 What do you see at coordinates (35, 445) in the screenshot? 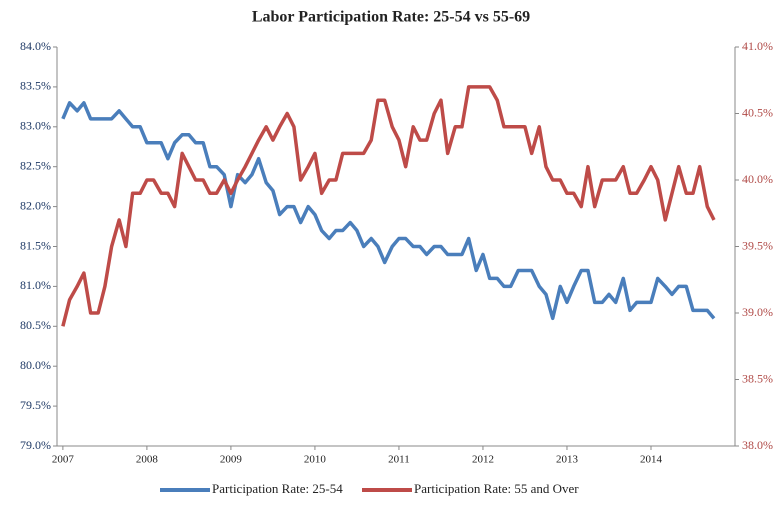
I see `y-tick-label: 79.0%` at bounding box center [35, 445].